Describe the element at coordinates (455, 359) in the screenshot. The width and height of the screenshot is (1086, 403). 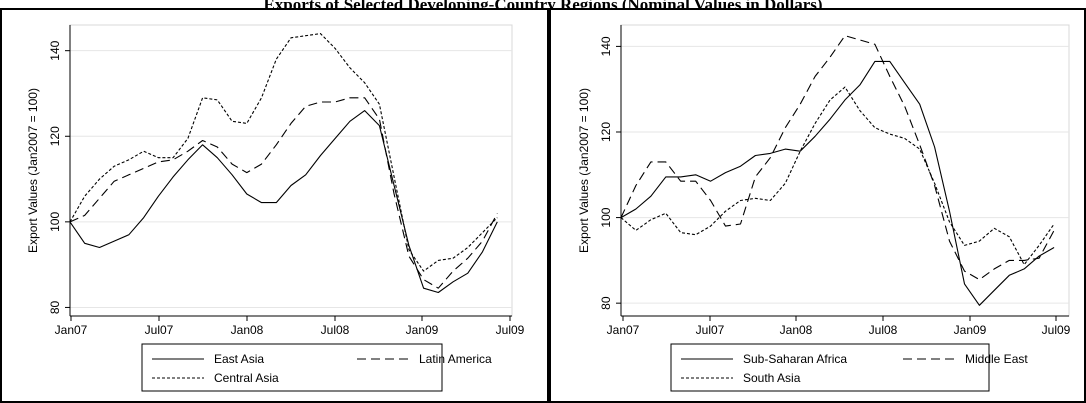
I see `legend-label: Latin America` at that location.